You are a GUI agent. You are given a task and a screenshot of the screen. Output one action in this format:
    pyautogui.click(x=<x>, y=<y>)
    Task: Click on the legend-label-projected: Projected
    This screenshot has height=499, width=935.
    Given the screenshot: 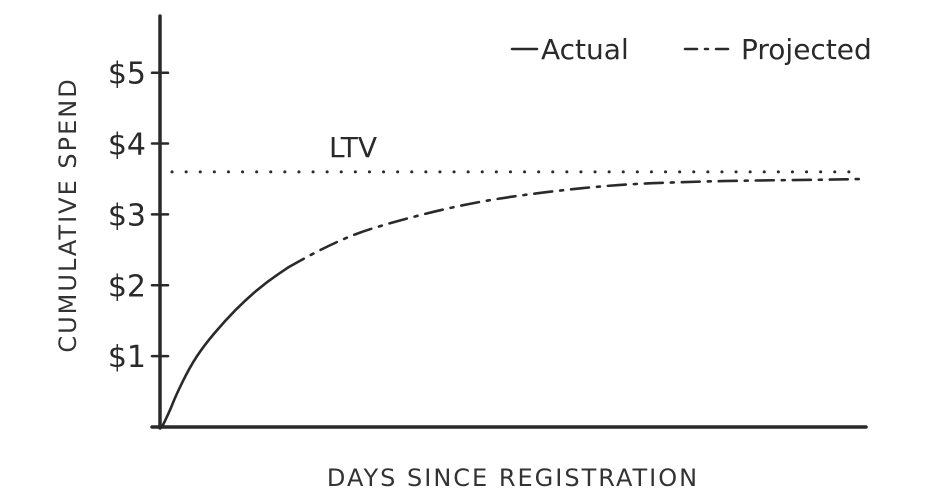 What is the action you would take?
    pyautogui.click(x=806, y=49)
    